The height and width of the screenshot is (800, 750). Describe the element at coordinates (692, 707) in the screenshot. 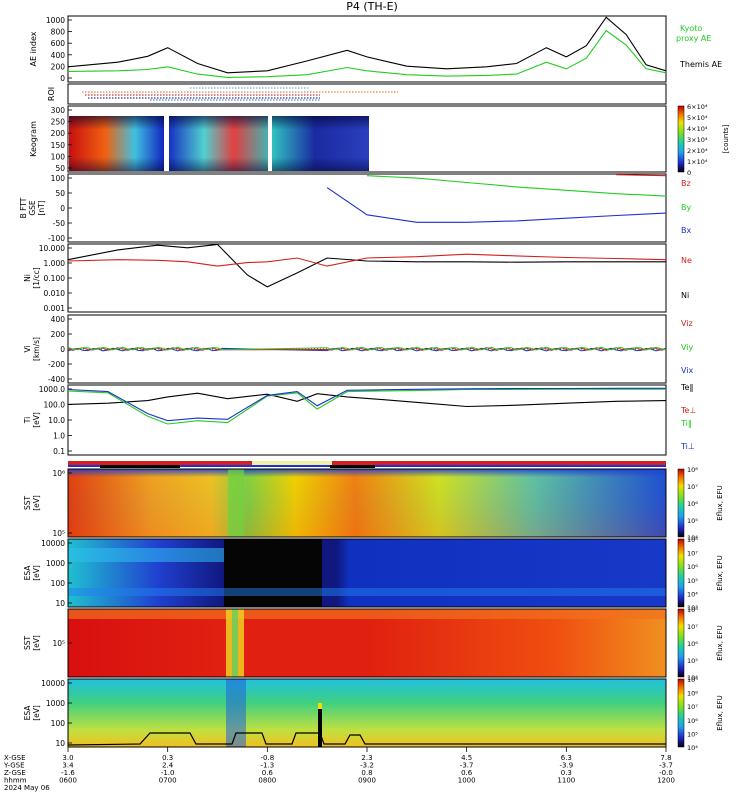

I see `esa-elec-cbar-tick: 10⁷` at that location.